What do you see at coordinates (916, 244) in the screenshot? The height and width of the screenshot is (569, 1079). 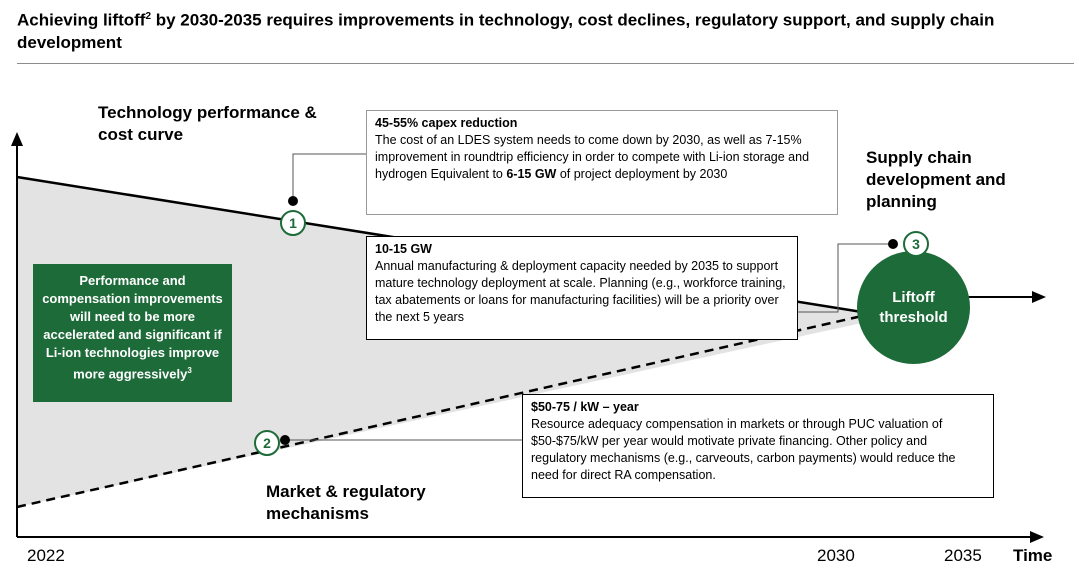 I see `marker-3: 3` at bounding box center [916, 244].